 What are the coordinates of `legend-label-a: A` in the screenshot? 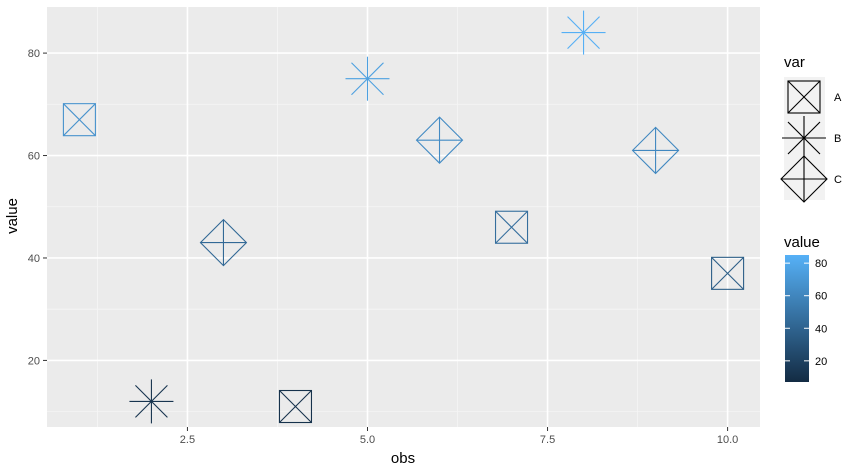 It's located at (838, 98).